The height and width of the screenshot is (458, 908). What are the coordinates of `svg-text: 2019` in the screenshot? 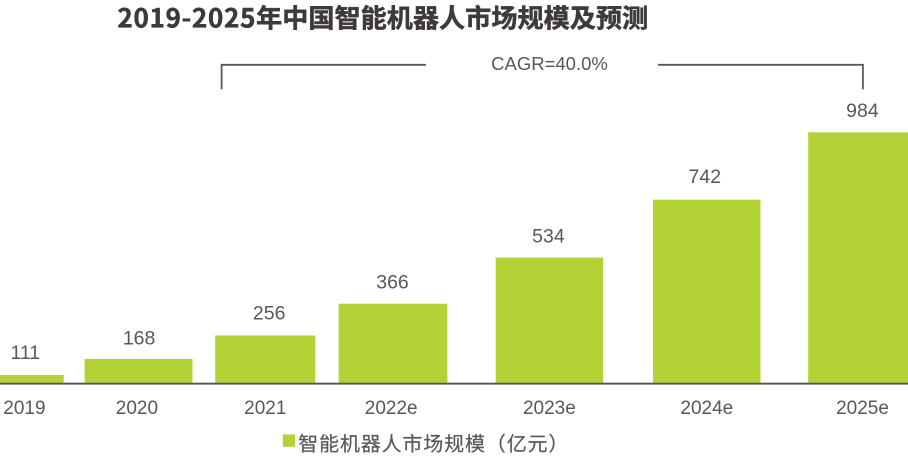 It's located at (24, 408).